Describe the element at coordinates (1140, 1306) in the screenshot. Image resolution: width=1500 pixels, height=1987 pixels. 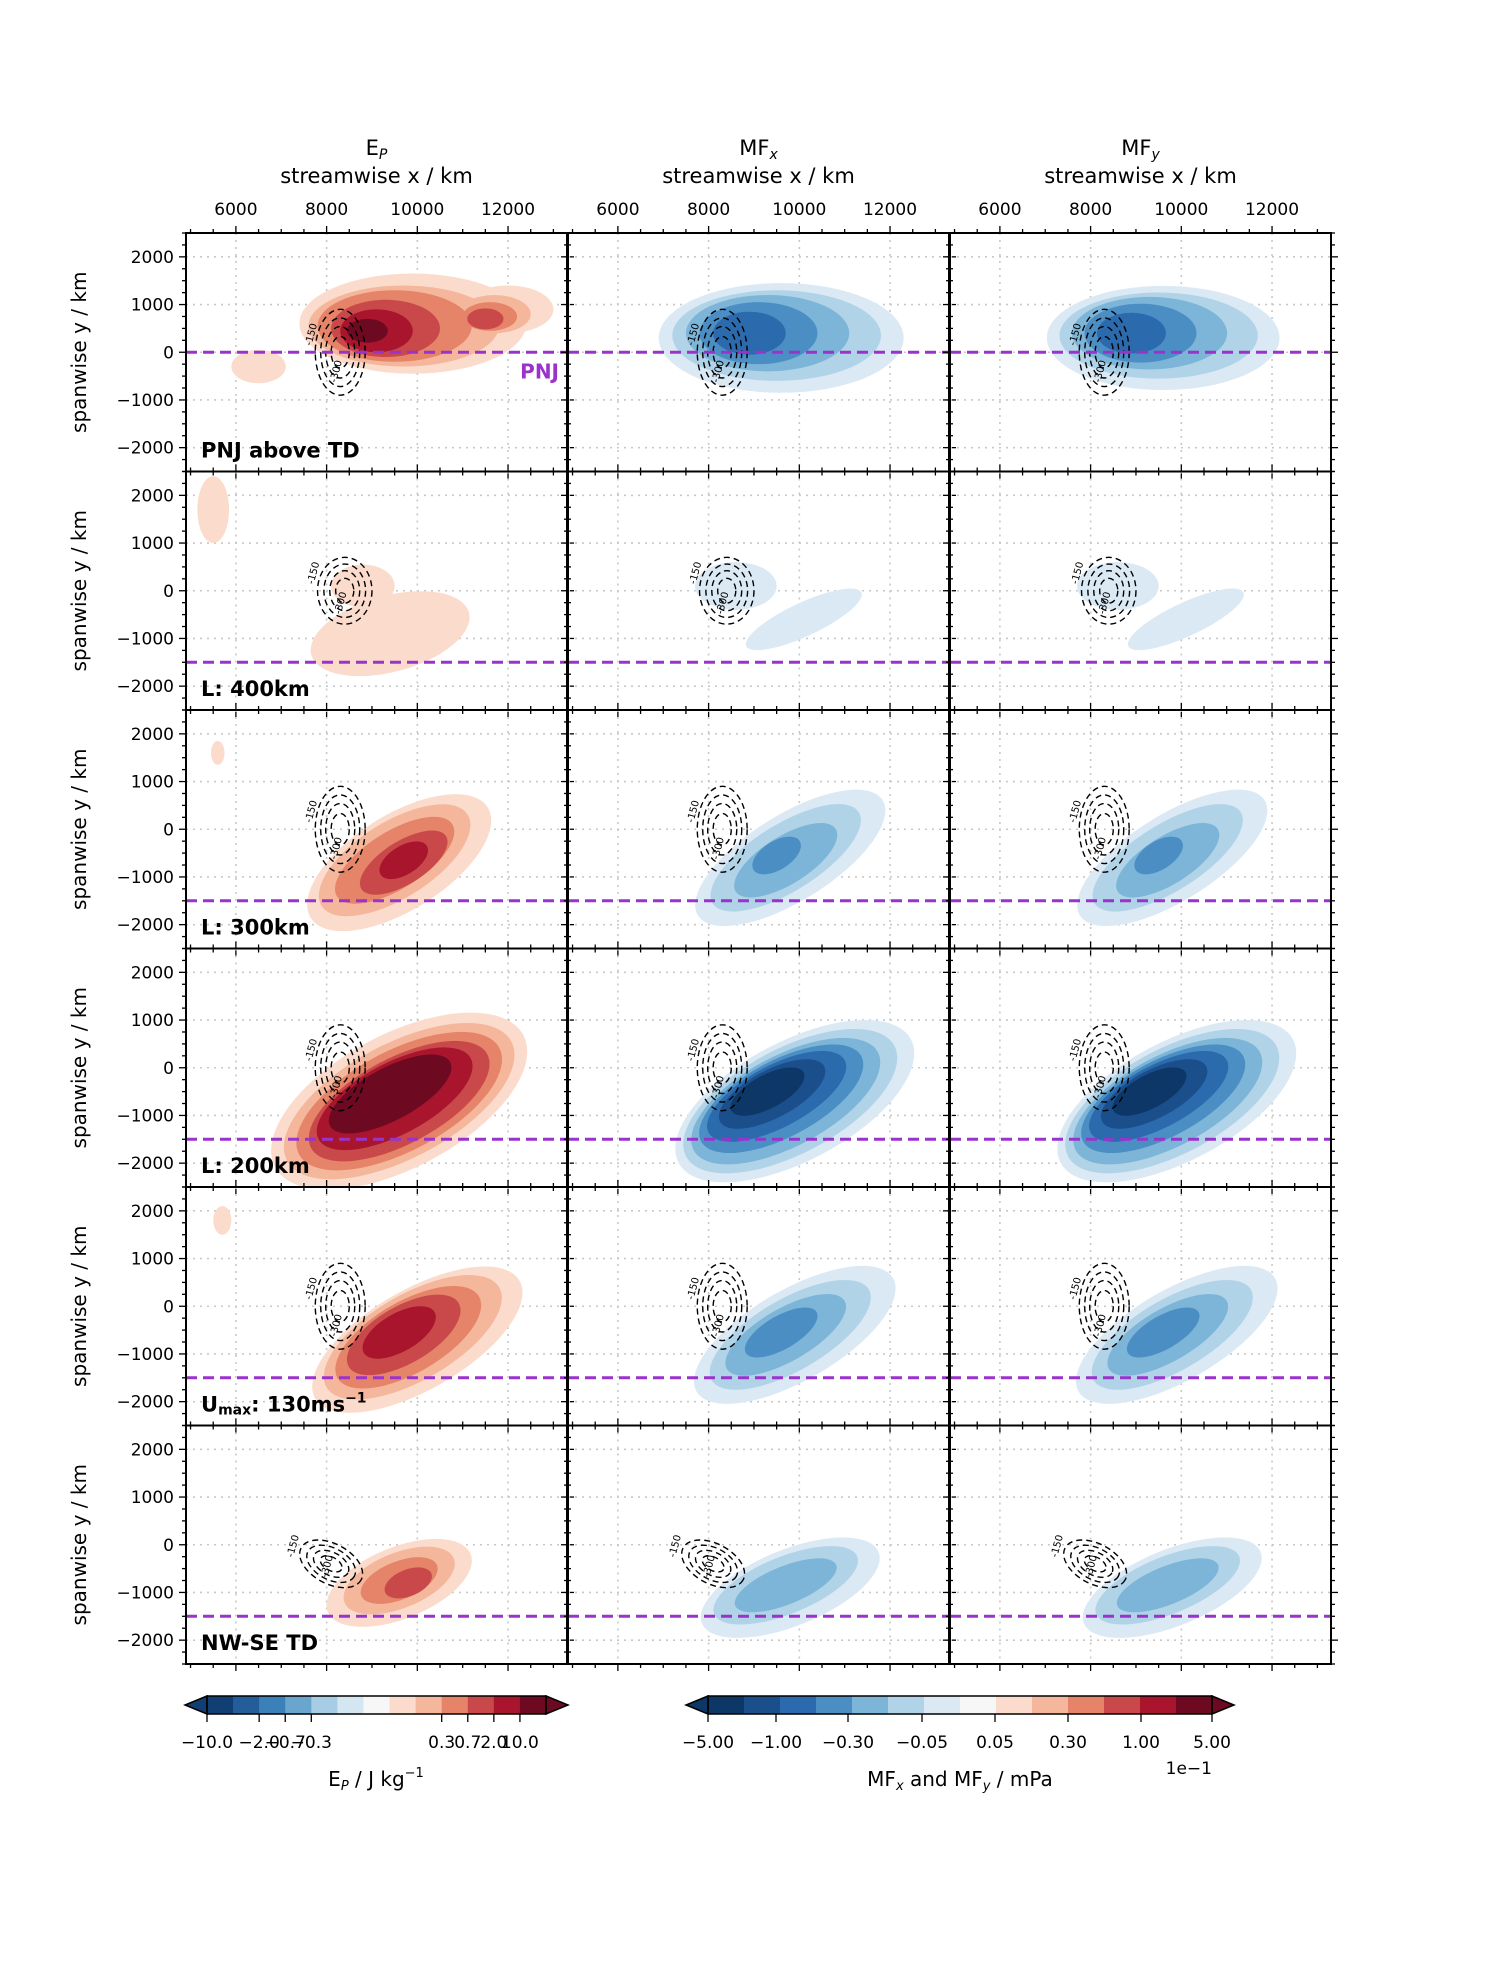
I see `panel-r5-c3: -150-300` at that location.